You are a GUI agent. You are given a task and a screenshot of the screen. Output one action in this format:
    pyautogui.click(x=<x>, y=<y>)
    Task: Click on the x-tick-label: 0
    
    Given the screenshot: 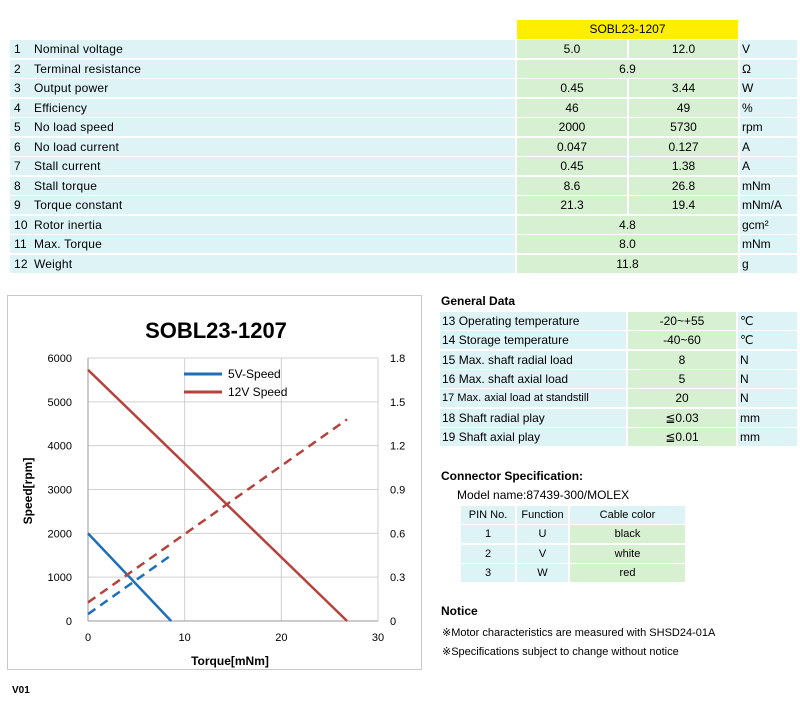 What is the action you would take?
    pyautogui.click(x=88, y=638)
    